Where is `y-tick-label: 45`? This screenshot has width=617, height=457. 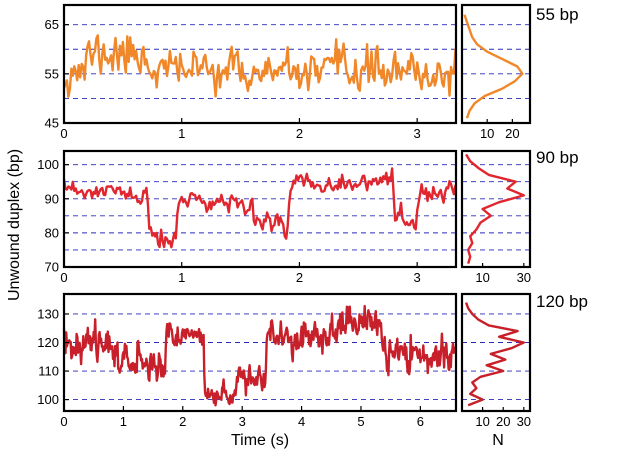 y-tick-label: 45 is located at coordinates (52, 123).